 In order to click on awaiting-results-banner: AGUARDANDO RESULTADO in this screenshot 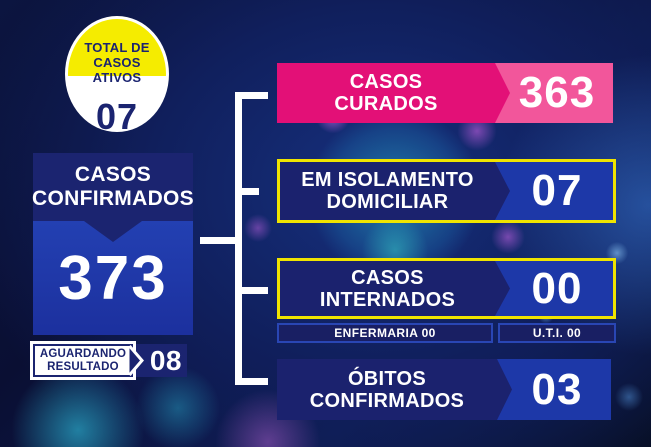, I will do `click(83, 360)`.